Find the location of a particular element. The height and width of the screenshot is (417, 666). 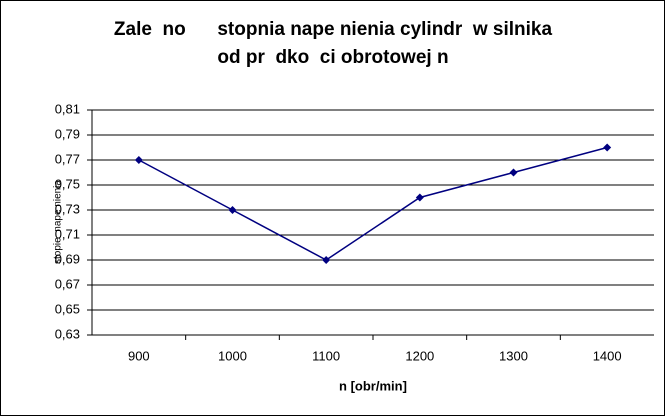

x-tick-label: 1200 is located at coordinates (419, 355).